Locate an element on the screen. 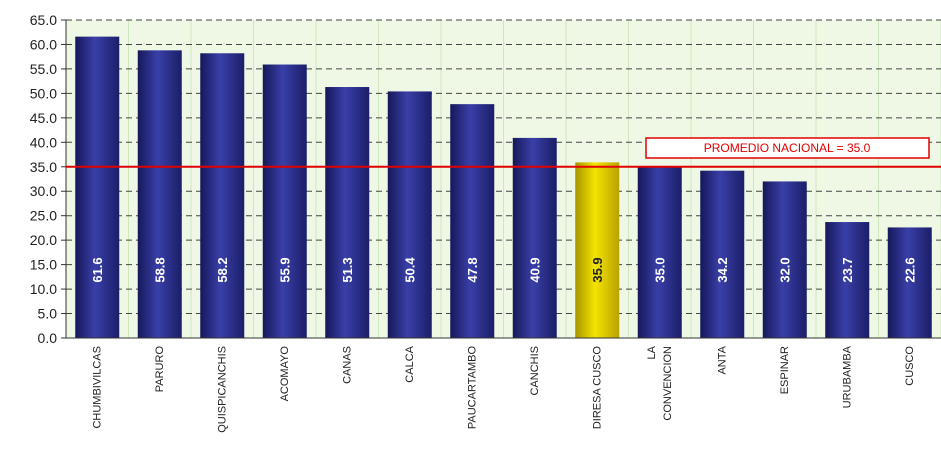 This screenshot has width=941, height=457. x-tick-label: ACOMAYO is located at coordinates (285, 374).